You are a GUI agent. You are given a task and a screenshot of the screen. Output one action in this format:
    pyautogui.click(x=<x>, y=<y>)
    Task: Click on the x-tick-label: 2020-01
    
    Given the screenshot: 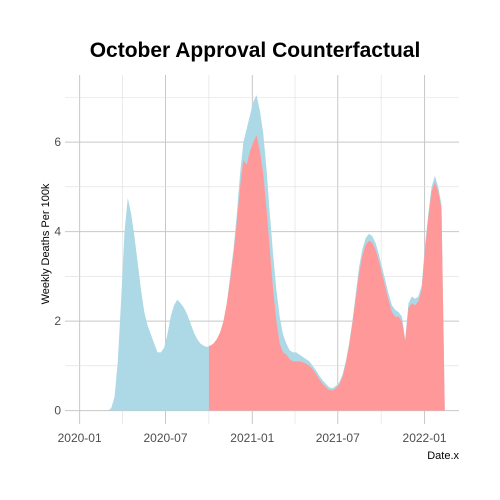 What is the action you would take?
    pyautogui.click(x=80, y=438)
    